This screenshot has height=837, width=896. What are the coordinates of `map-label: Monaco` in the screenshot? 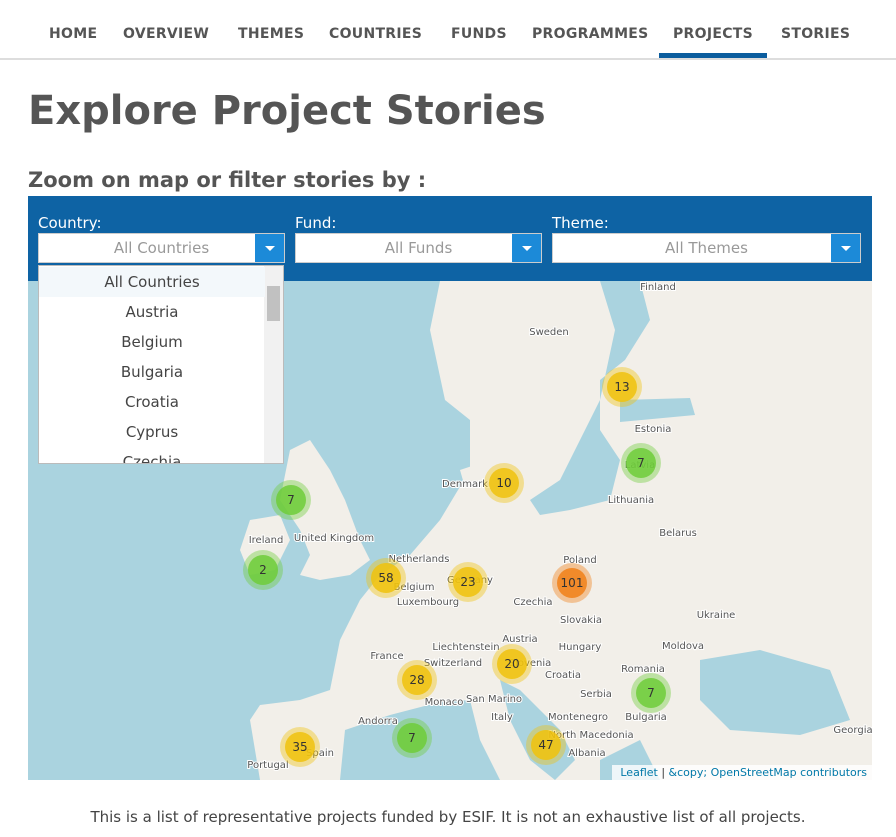 It's located at (444, 702).